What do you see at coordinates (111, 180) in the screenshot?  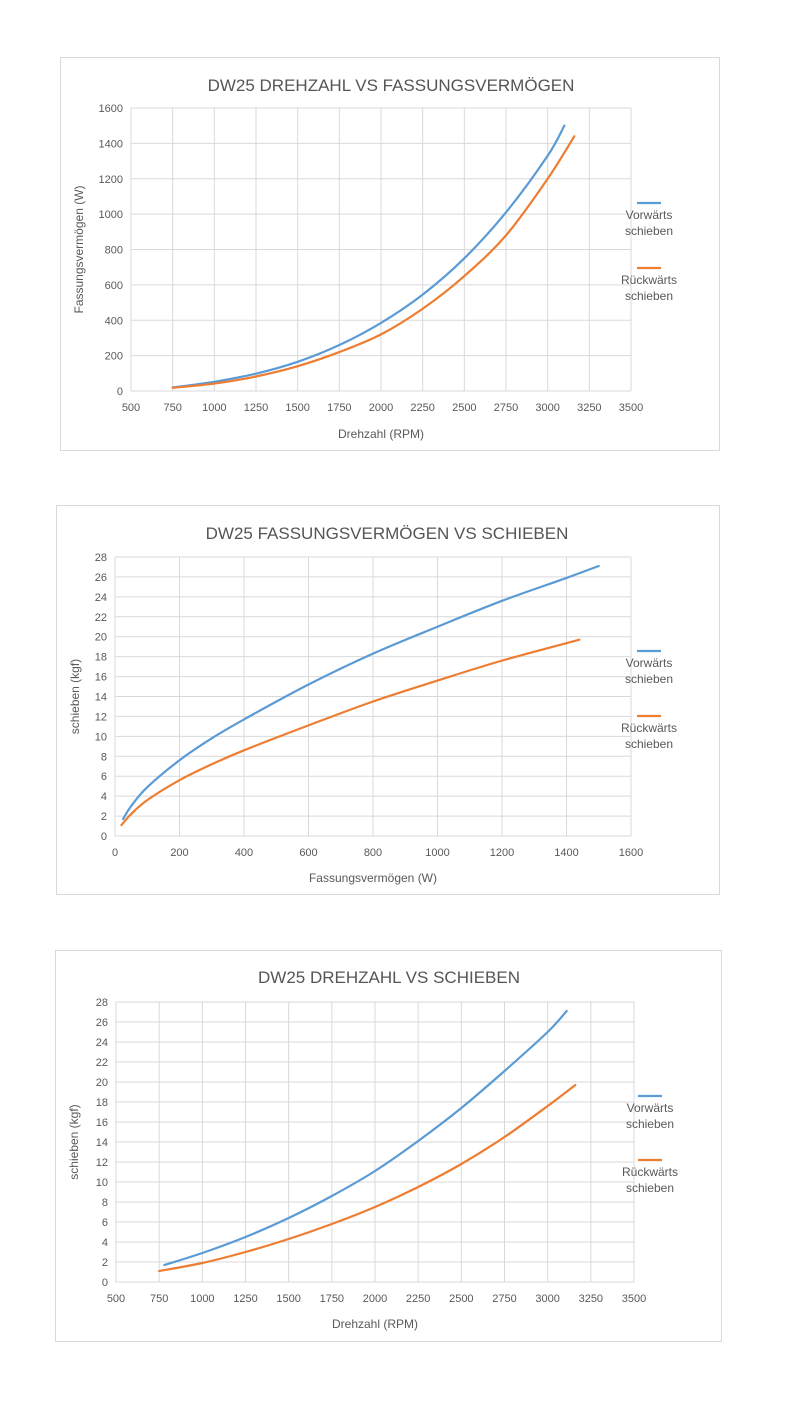 I see `y-tick-label: 1200` at bounding box center [111, 180].